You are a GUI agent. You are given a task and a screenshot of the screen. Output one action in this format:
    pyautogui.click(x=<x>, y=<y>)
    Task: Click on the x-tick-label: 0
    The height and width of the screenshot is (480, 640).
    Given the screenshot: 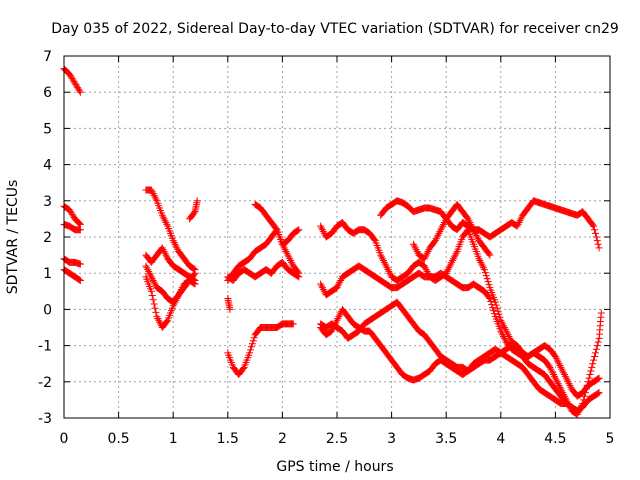 What is the action you would take?
    pyautogui.click(x=64, y=439)
    